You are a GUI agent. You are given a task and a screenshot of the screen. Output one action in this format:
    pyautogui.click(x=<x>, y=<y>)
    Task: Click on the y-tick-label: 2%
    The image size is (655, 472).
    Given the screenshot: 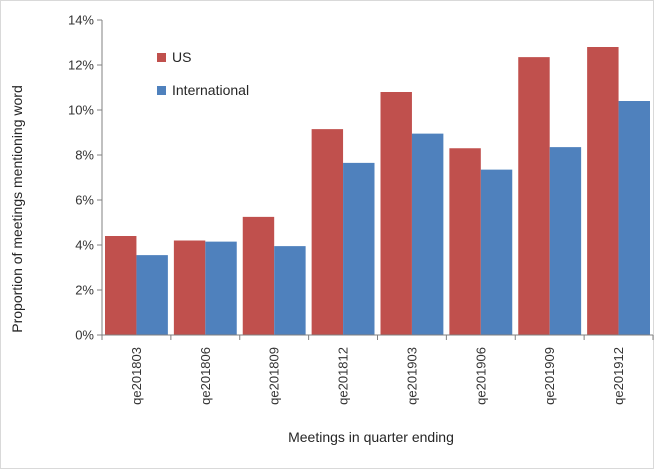 What is the action you would take?
    pyautogui.click(x=84, y=290)
    